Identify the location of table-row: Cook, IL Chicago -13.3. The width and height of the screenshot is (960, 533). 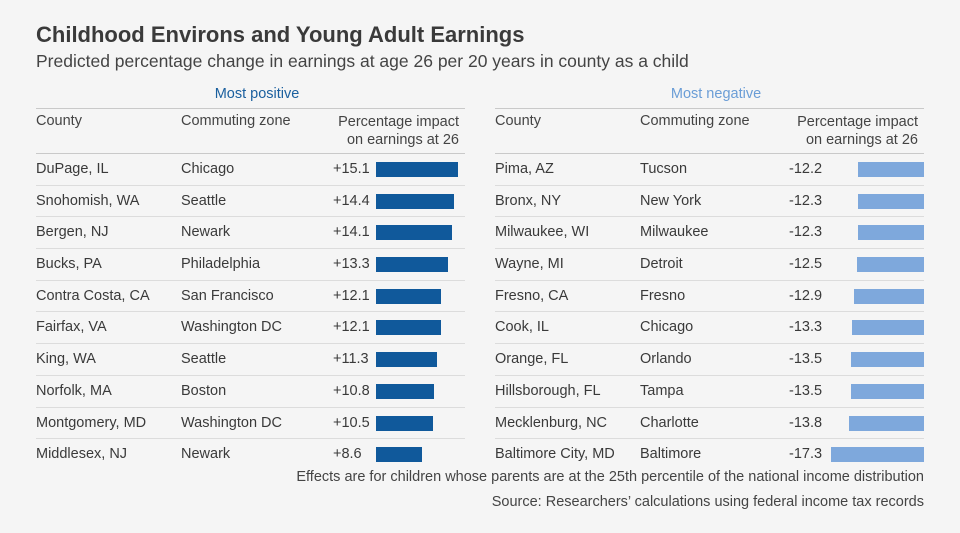
(709, 328).